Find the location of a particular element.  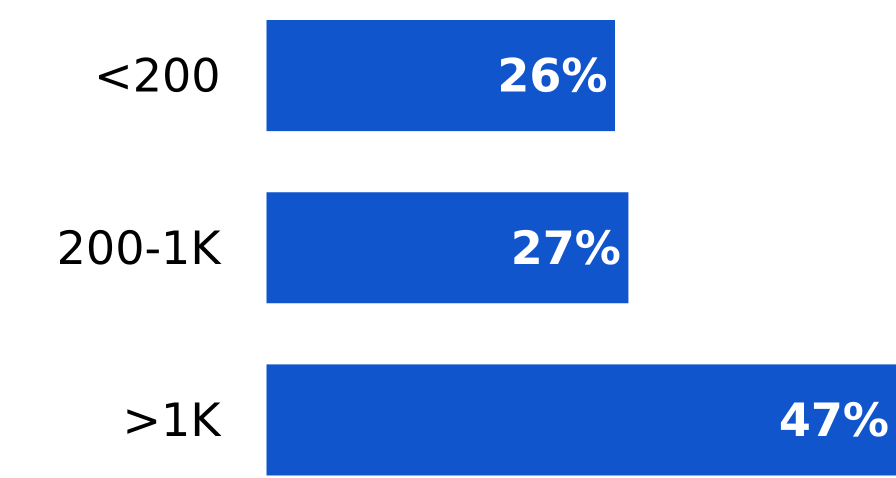

y-tick-label: >1K is located at coordinates (172, 419).